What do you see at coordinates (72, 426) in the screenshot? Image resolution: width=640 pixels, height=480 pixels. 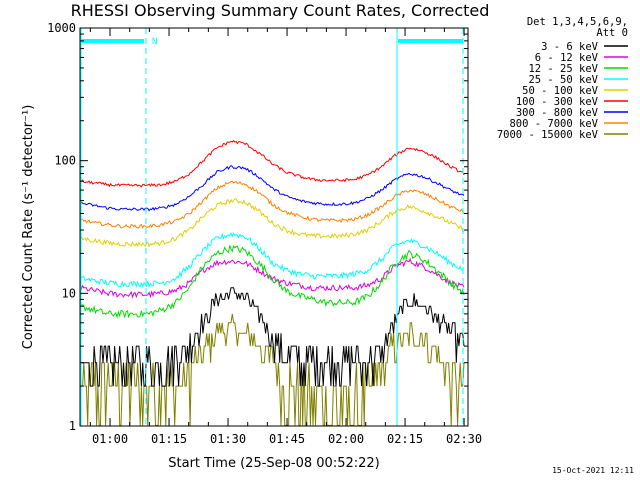 I see `y-tick-label: 1` at bounding box center [72, 426].